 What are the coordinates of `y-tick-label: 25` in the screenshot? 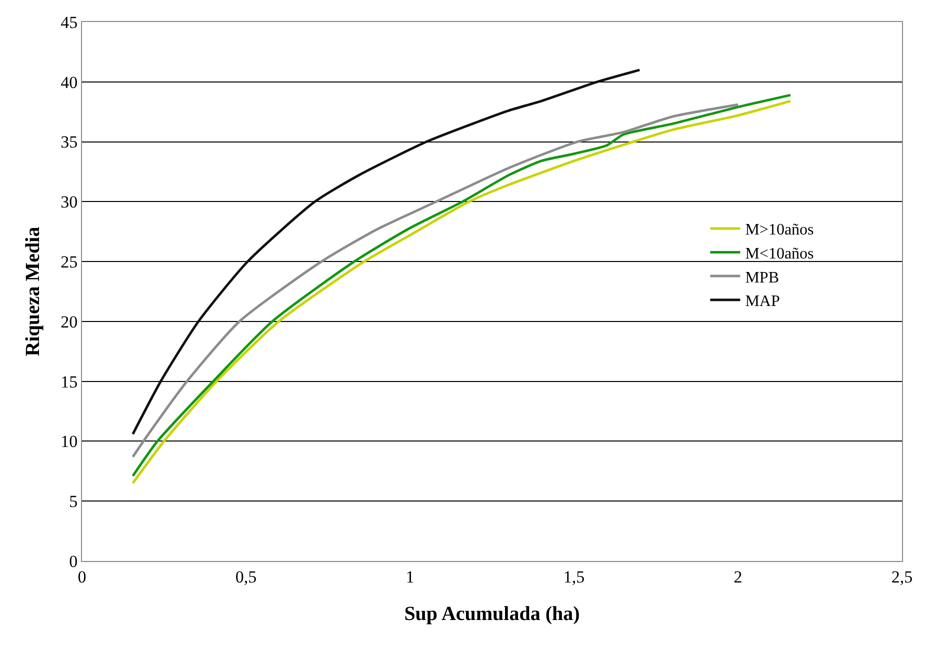 It's located at (69, 262).